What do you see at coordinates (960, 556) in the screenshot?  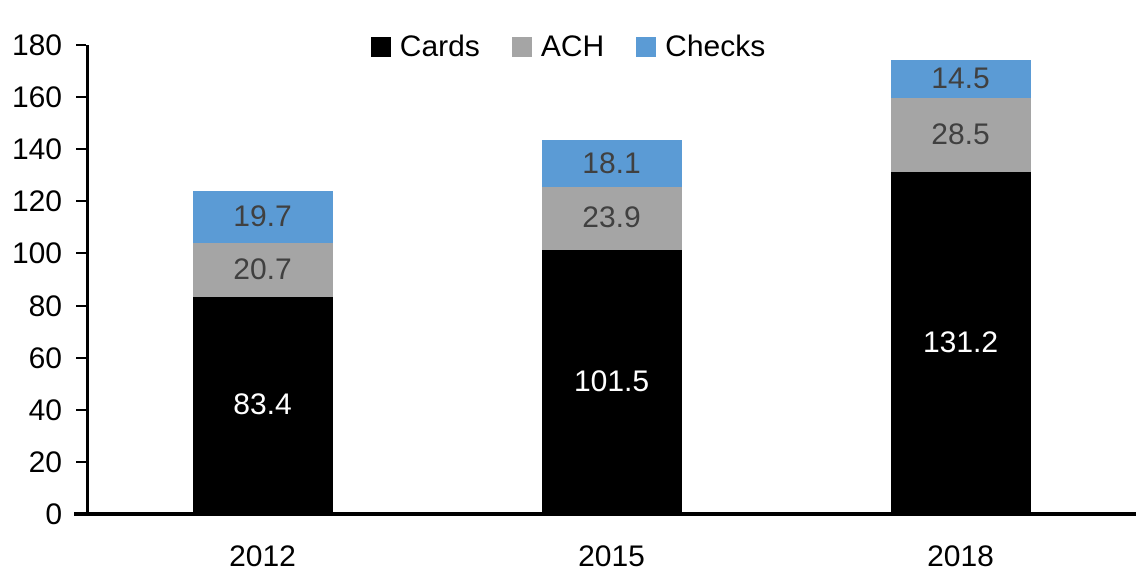 I see `x-axis-label-2018: 2018` at bounding box center [960, 556].